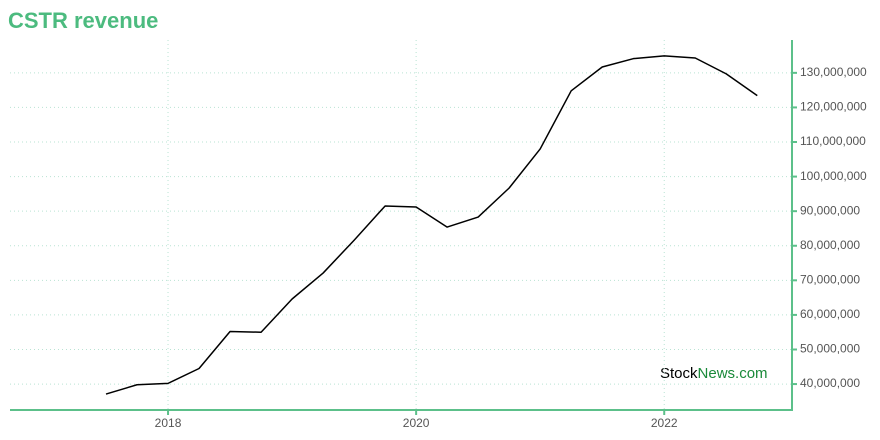 The image size is (880, 440). What do you see at coordinates (833, 141) in the screenshot?
I see `y-tick-label: 110,000,000` at bounding box center [833, 141].